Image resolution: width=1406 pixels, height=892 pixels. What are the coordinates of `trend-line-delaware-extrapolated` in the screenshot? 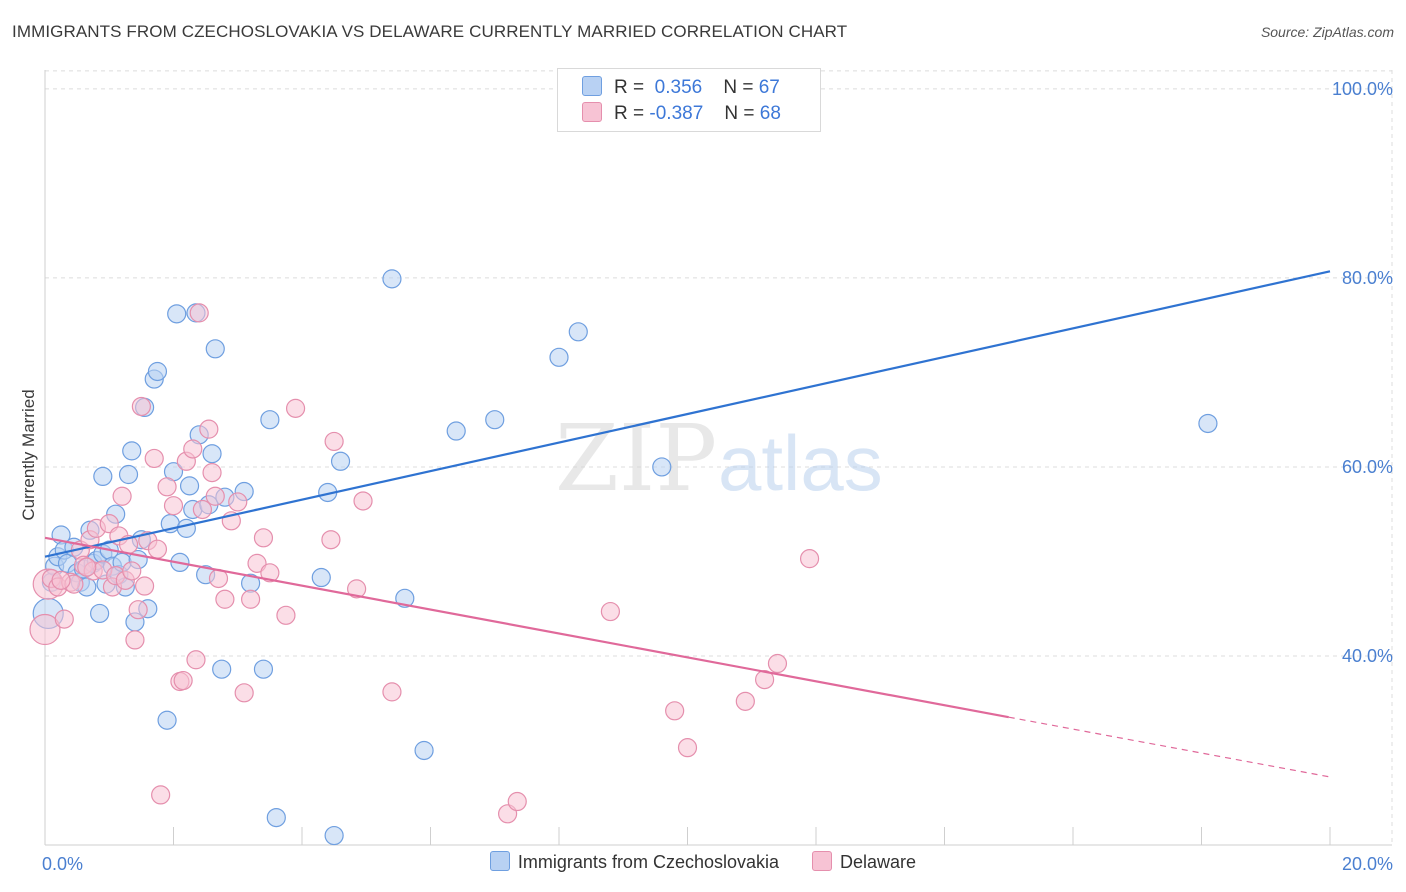 It's located at (1169, 747).